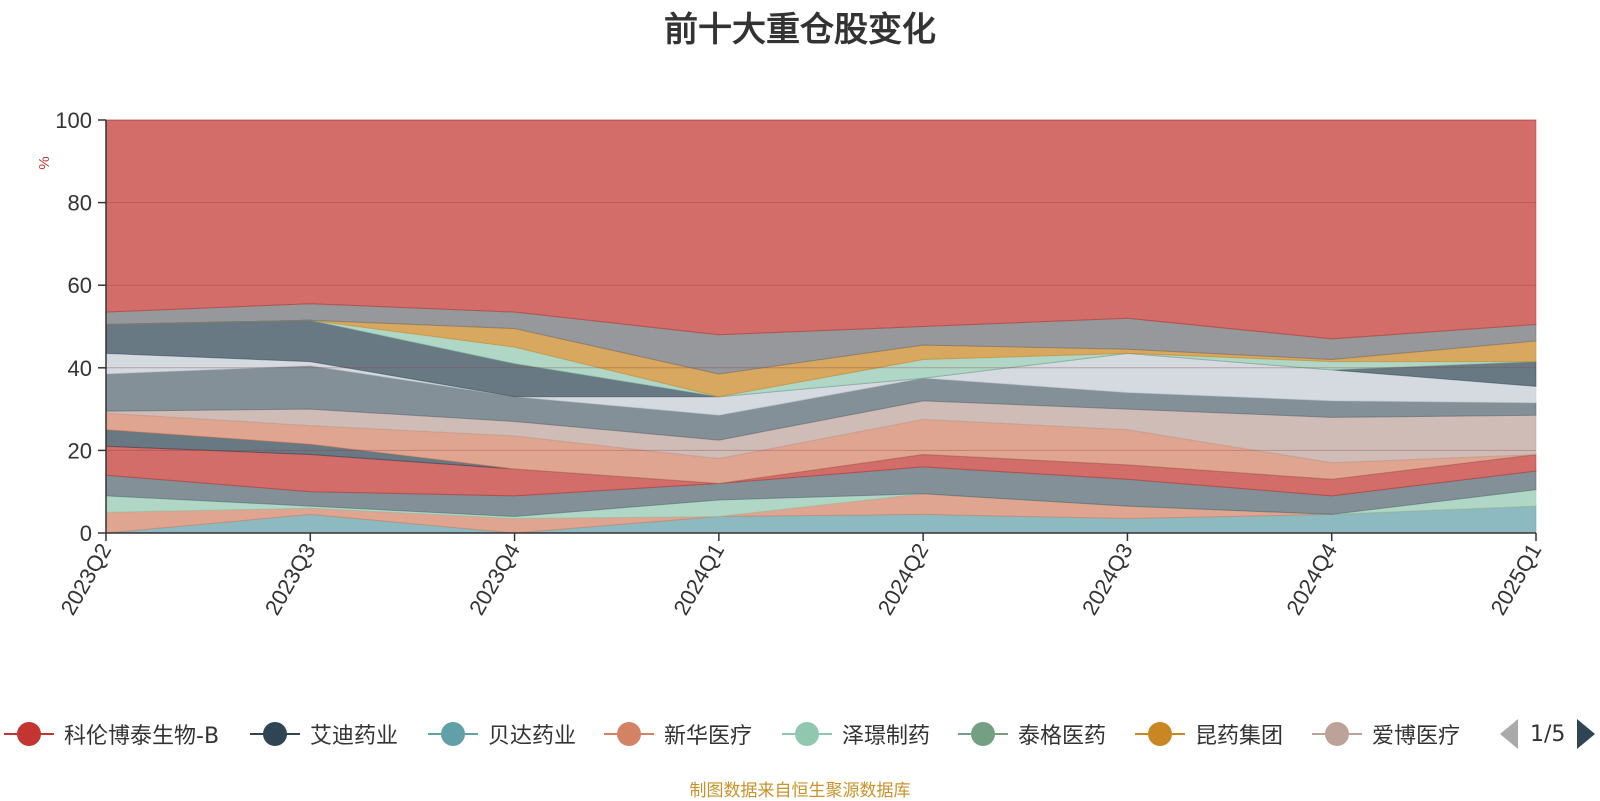 This screenshot has width=1600, height=801. I want to click on legend-item: 泽璟制药, so click(856, 734).